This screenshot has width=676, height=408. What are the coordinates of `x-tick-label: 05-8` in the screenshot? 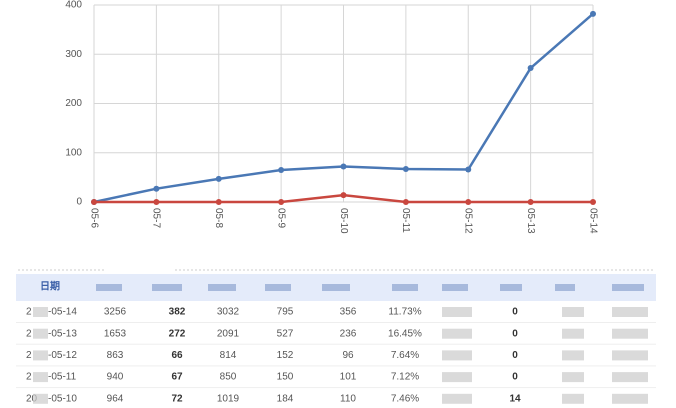 It's located at (218, 218).